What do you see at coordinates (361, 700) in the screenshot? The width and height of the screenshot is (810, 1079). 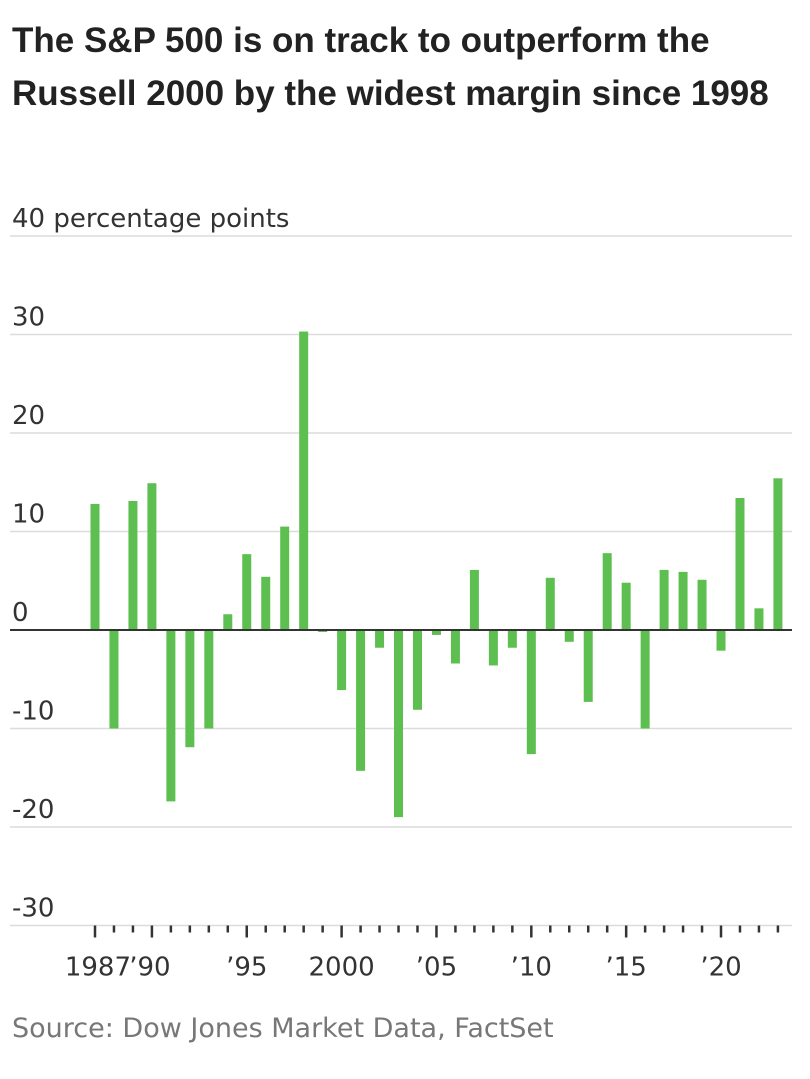 I see `bar-2001` at bounding box center [361, 700].